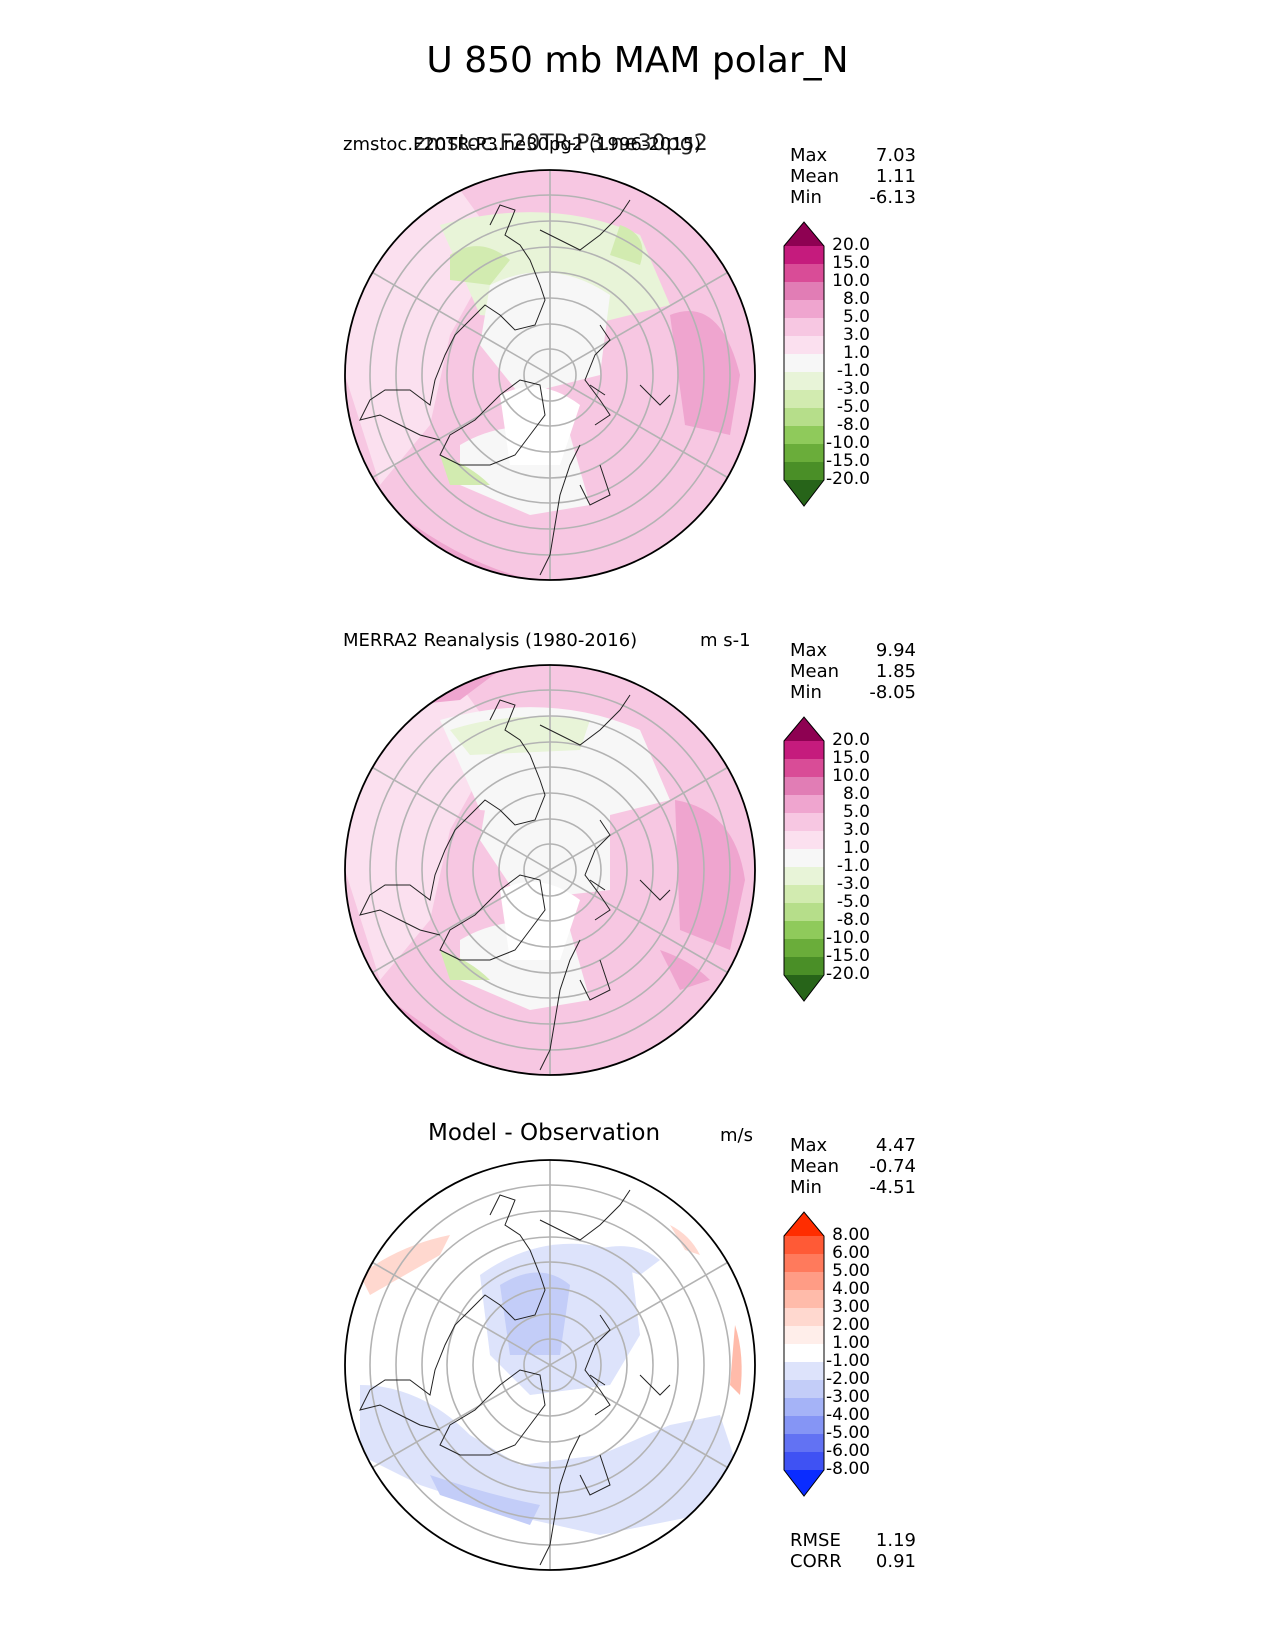 This screenshot has width=1275, height=1650. Describe the element at coordinates (856, 830) in the screenshot. I see `cbar2-tick: 3.0` at that location.